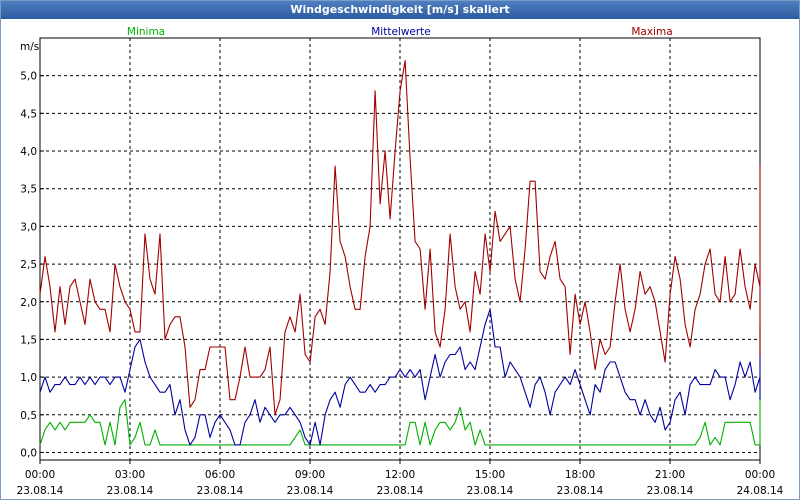 This screenshot has width=800, height=500. Describe the element at coordinates (28, 340) in the screenshot. I see `y-tick-label: 1,5` at that location.